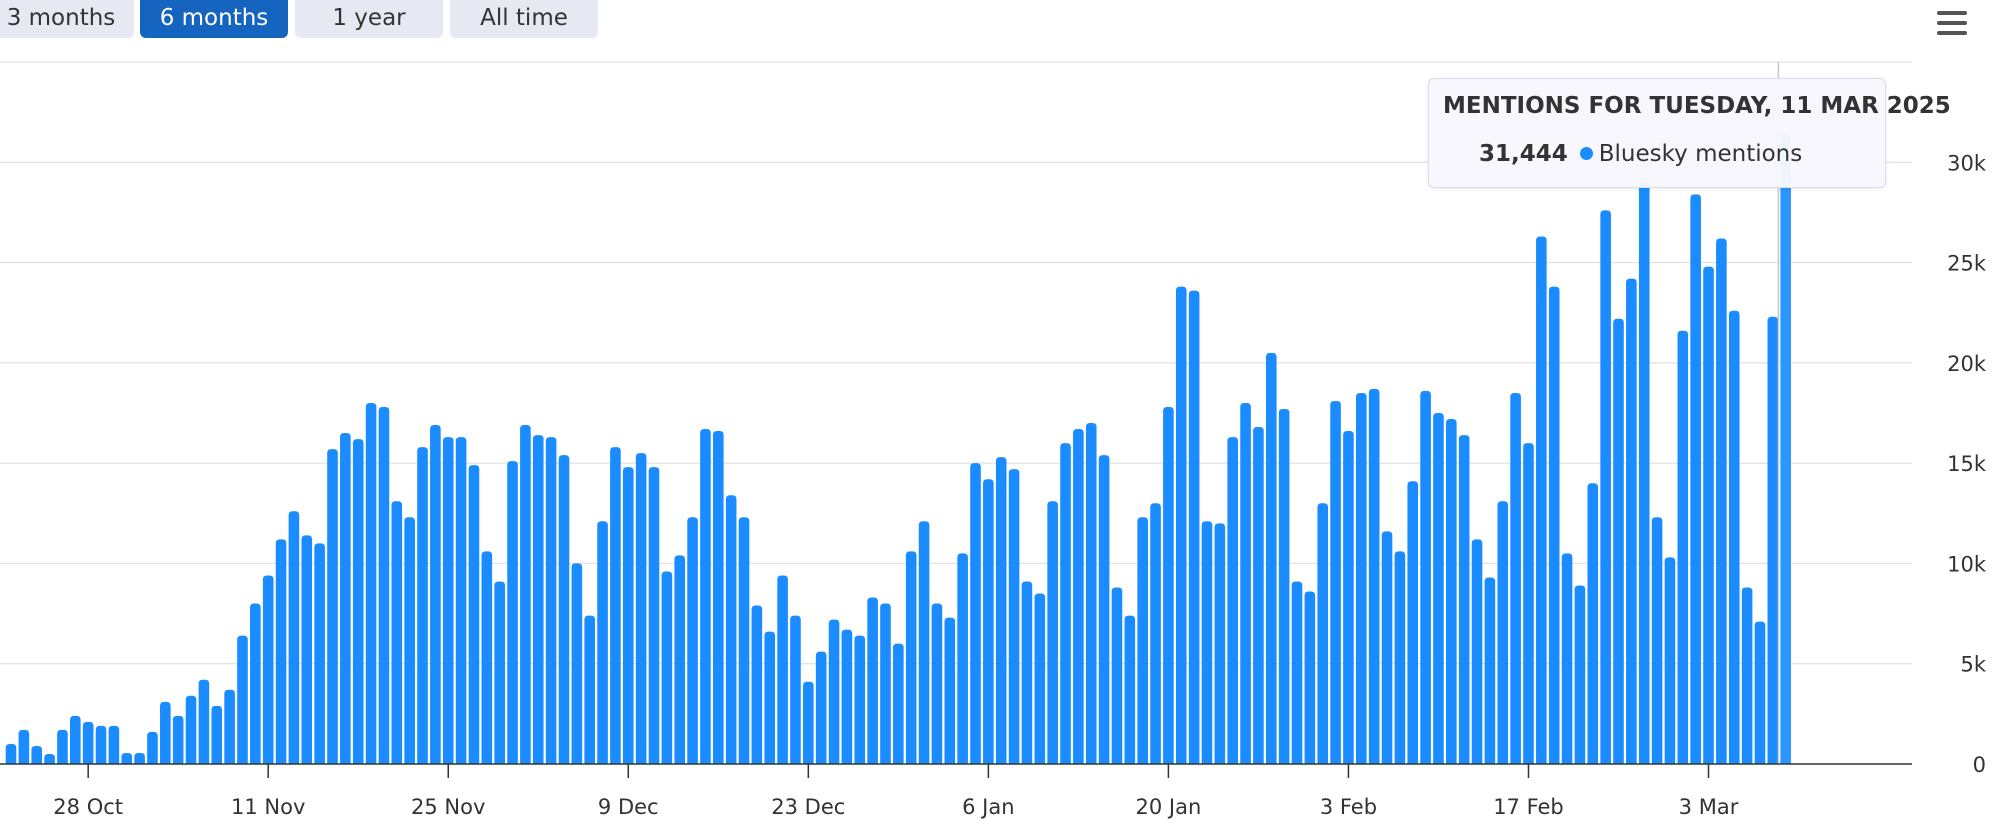 The image size is (2000, 835). What do you see at coordinates (1952, 23) in the screenshot?
I see `hamburger-menu-icon` at bounding box center [1952, 23].